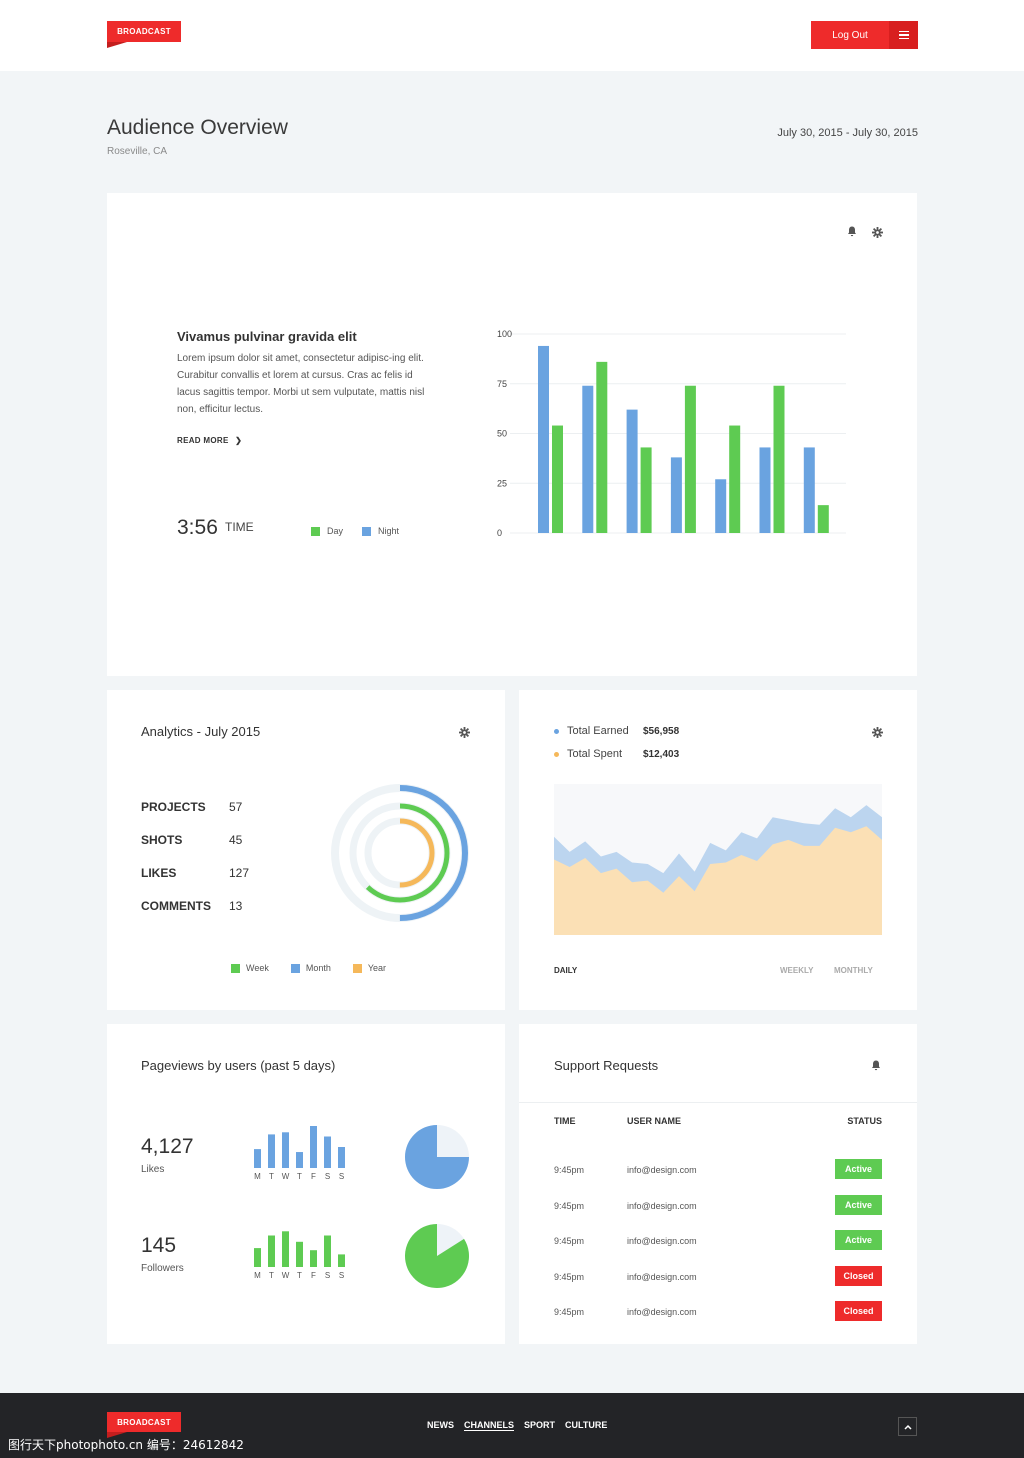 The width and height of the screenshot is (1024, 1458). I want to click on legend-week: Week, so click(250, 968).